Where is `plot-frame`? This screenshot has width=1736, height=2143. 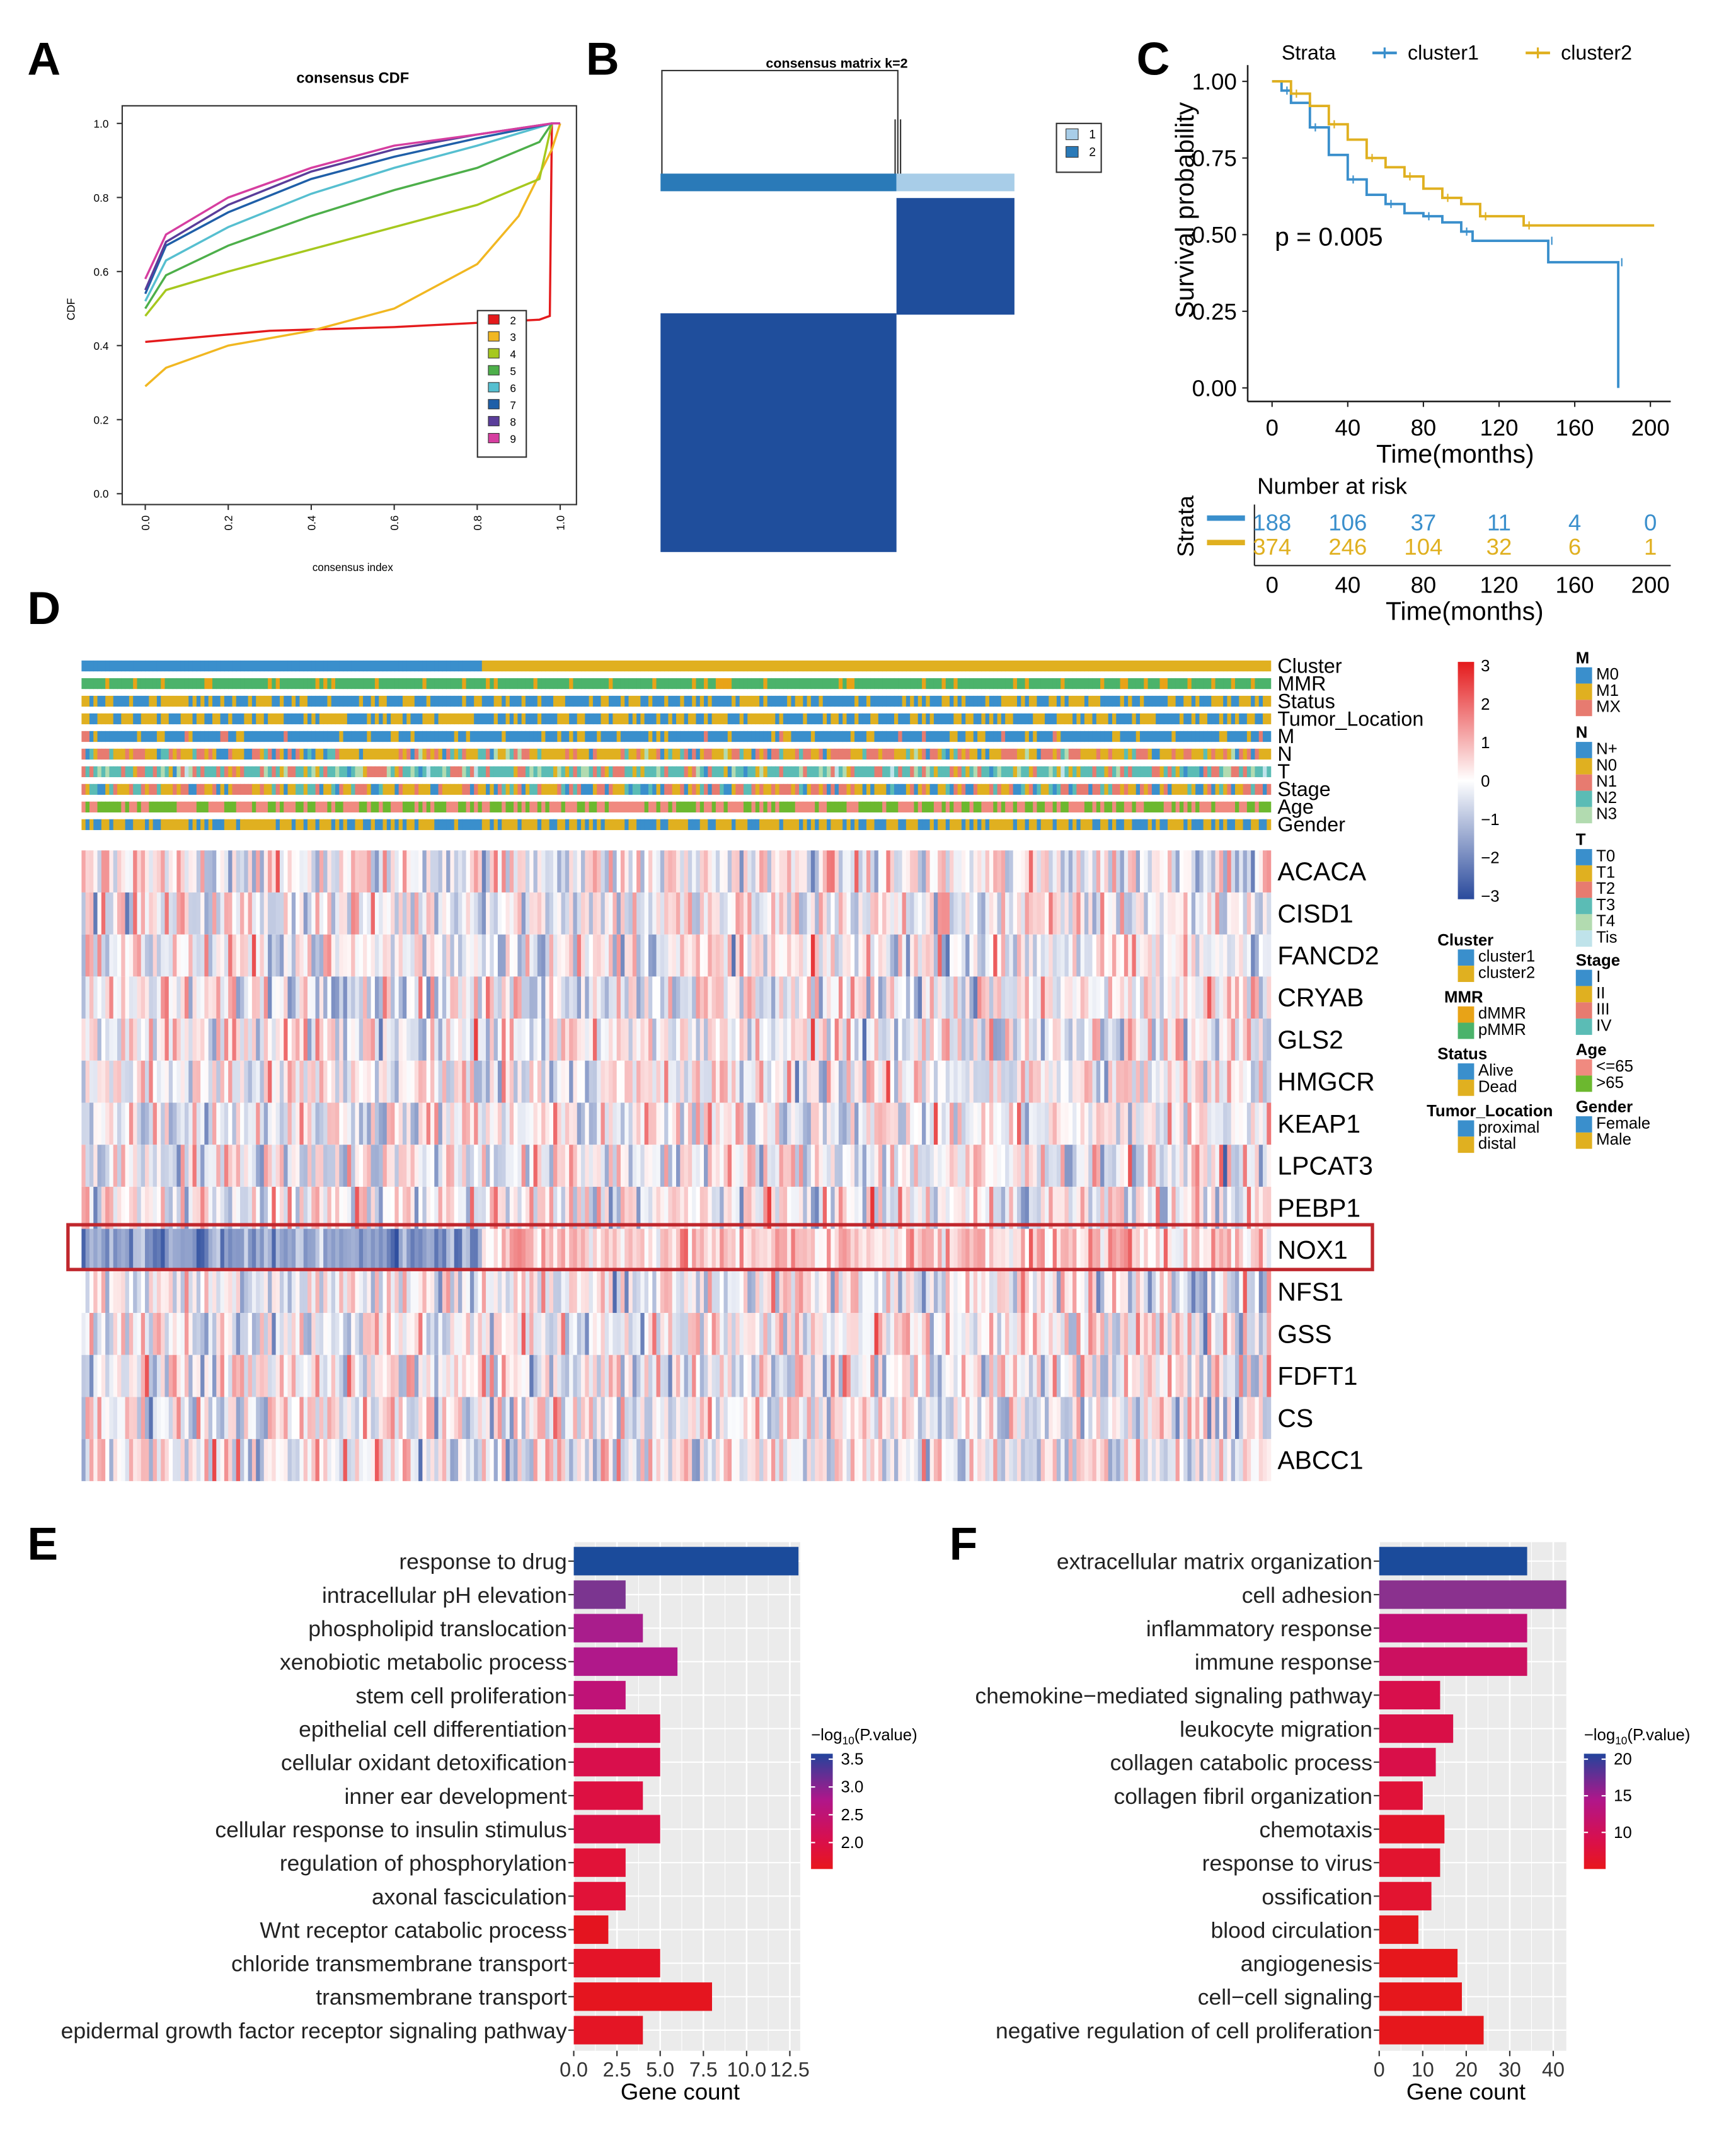
plot-frame is located at coordinates (349, 305).